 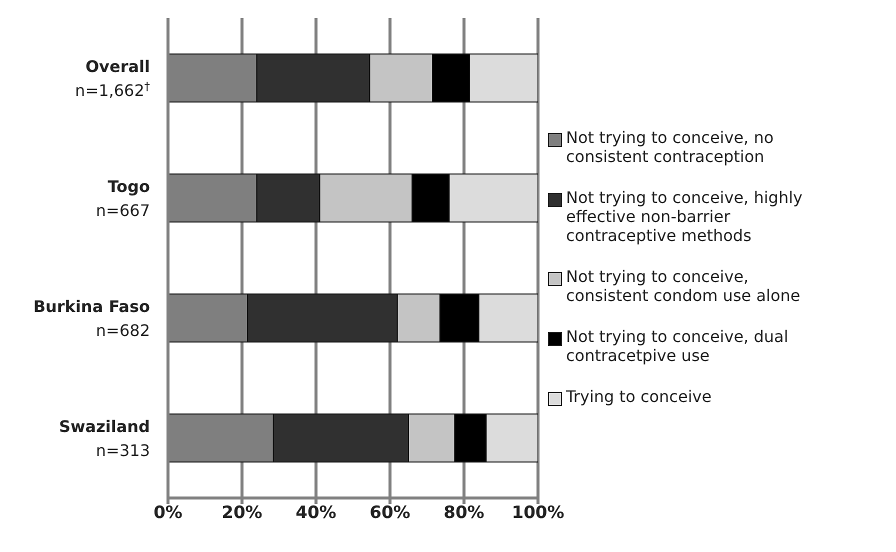 What do you see at coordinates (242, 513) in the screenshot?
I see `x-tick-label: 20%` at bounding box center [242, 513].